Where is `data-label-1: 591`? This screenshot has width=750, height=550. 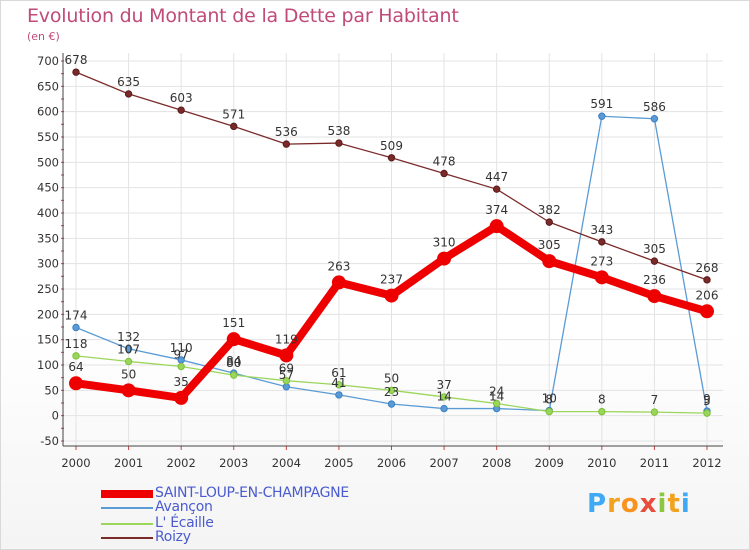
data-label-1: 591 is located at coordinates (601, 104).